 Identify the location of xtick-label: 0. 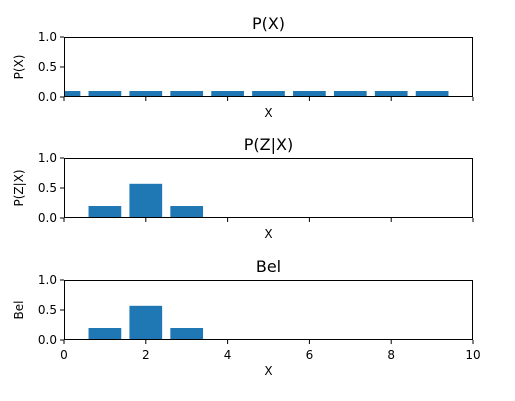
(64, 355).